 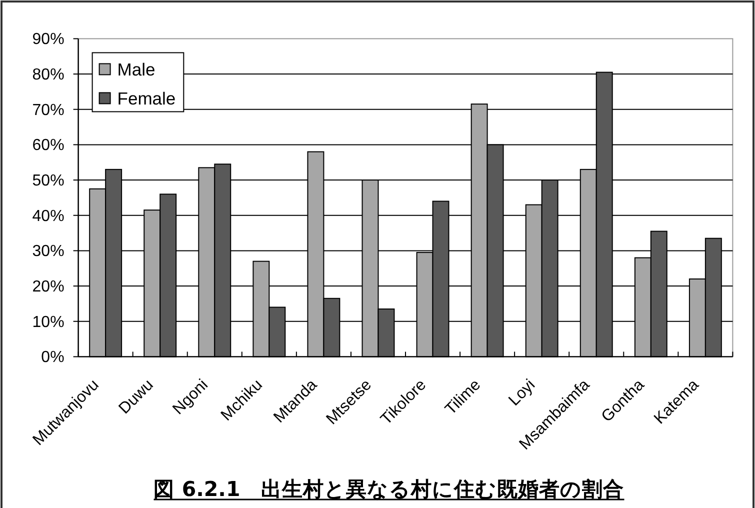 What do you see at coordinates (48, 287) in the screenshot?
I see `y-tick-label: 20%` at bounding box center [48, 287].